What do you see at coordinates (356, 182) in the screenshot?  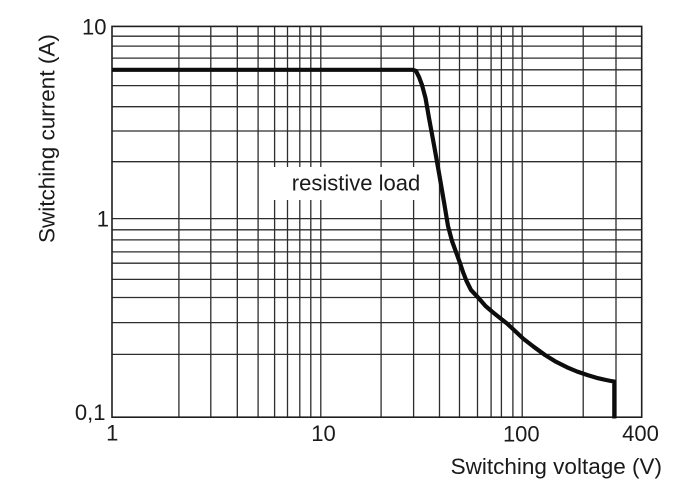 I see `svg-text: resistive load` at bounding box center [356, 182].